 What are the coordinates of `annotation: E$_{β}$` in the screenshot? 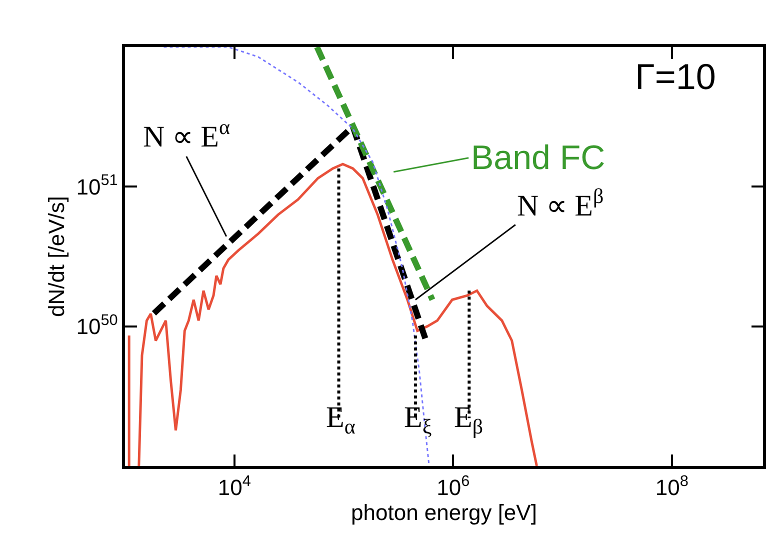 It's located at (469, 419).